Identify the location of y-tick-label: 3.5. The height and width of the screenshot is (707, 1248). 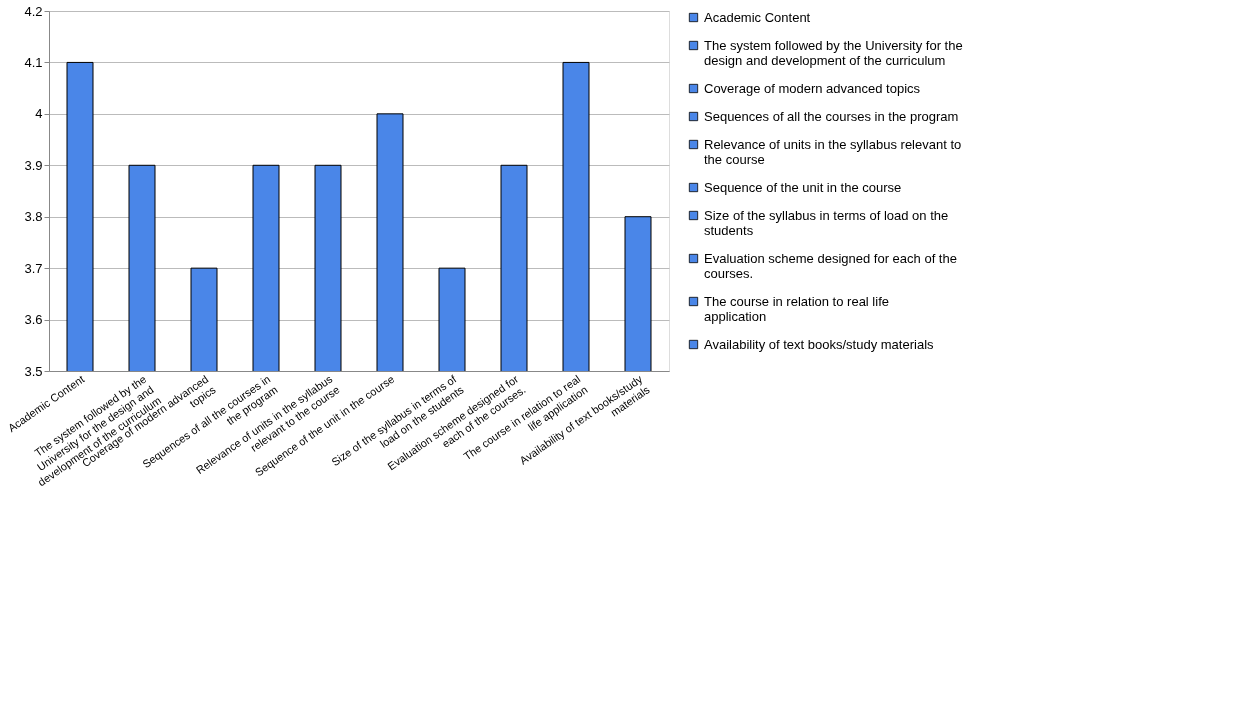
(33, 371).